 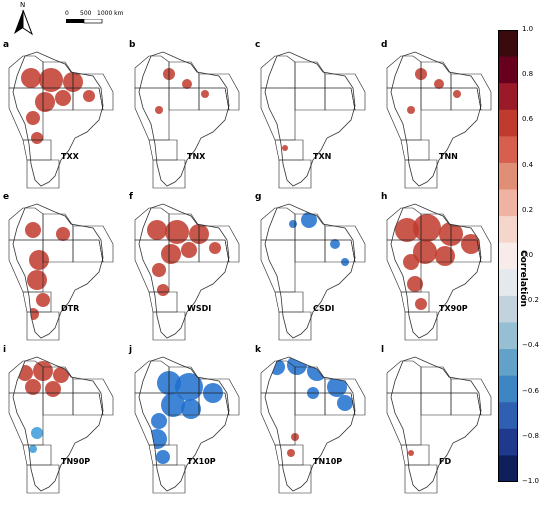 I want to click on panel-index-label: TXN, so click(x=322, y=156).